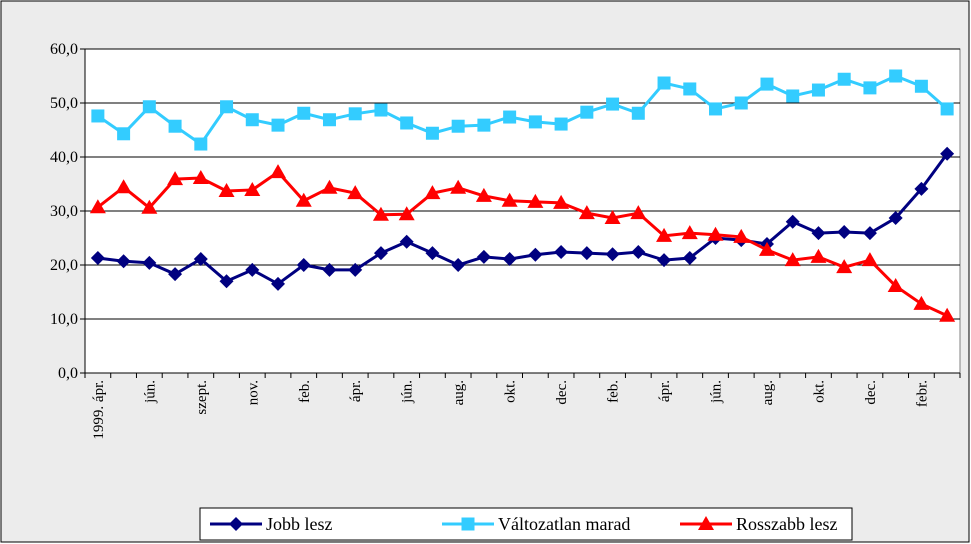 The height and width of the screenshot is (544, 971). I want to click on y-tick-label: 50,0, so click(64, 103).